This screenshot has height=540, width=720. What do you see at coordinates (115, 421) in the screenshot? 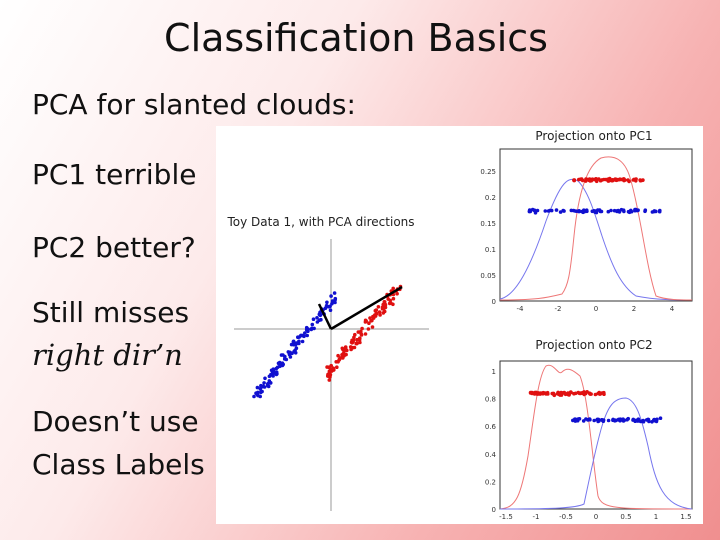
I see `bullet-6: Doesn’t use` at bounding box center [115, 421].